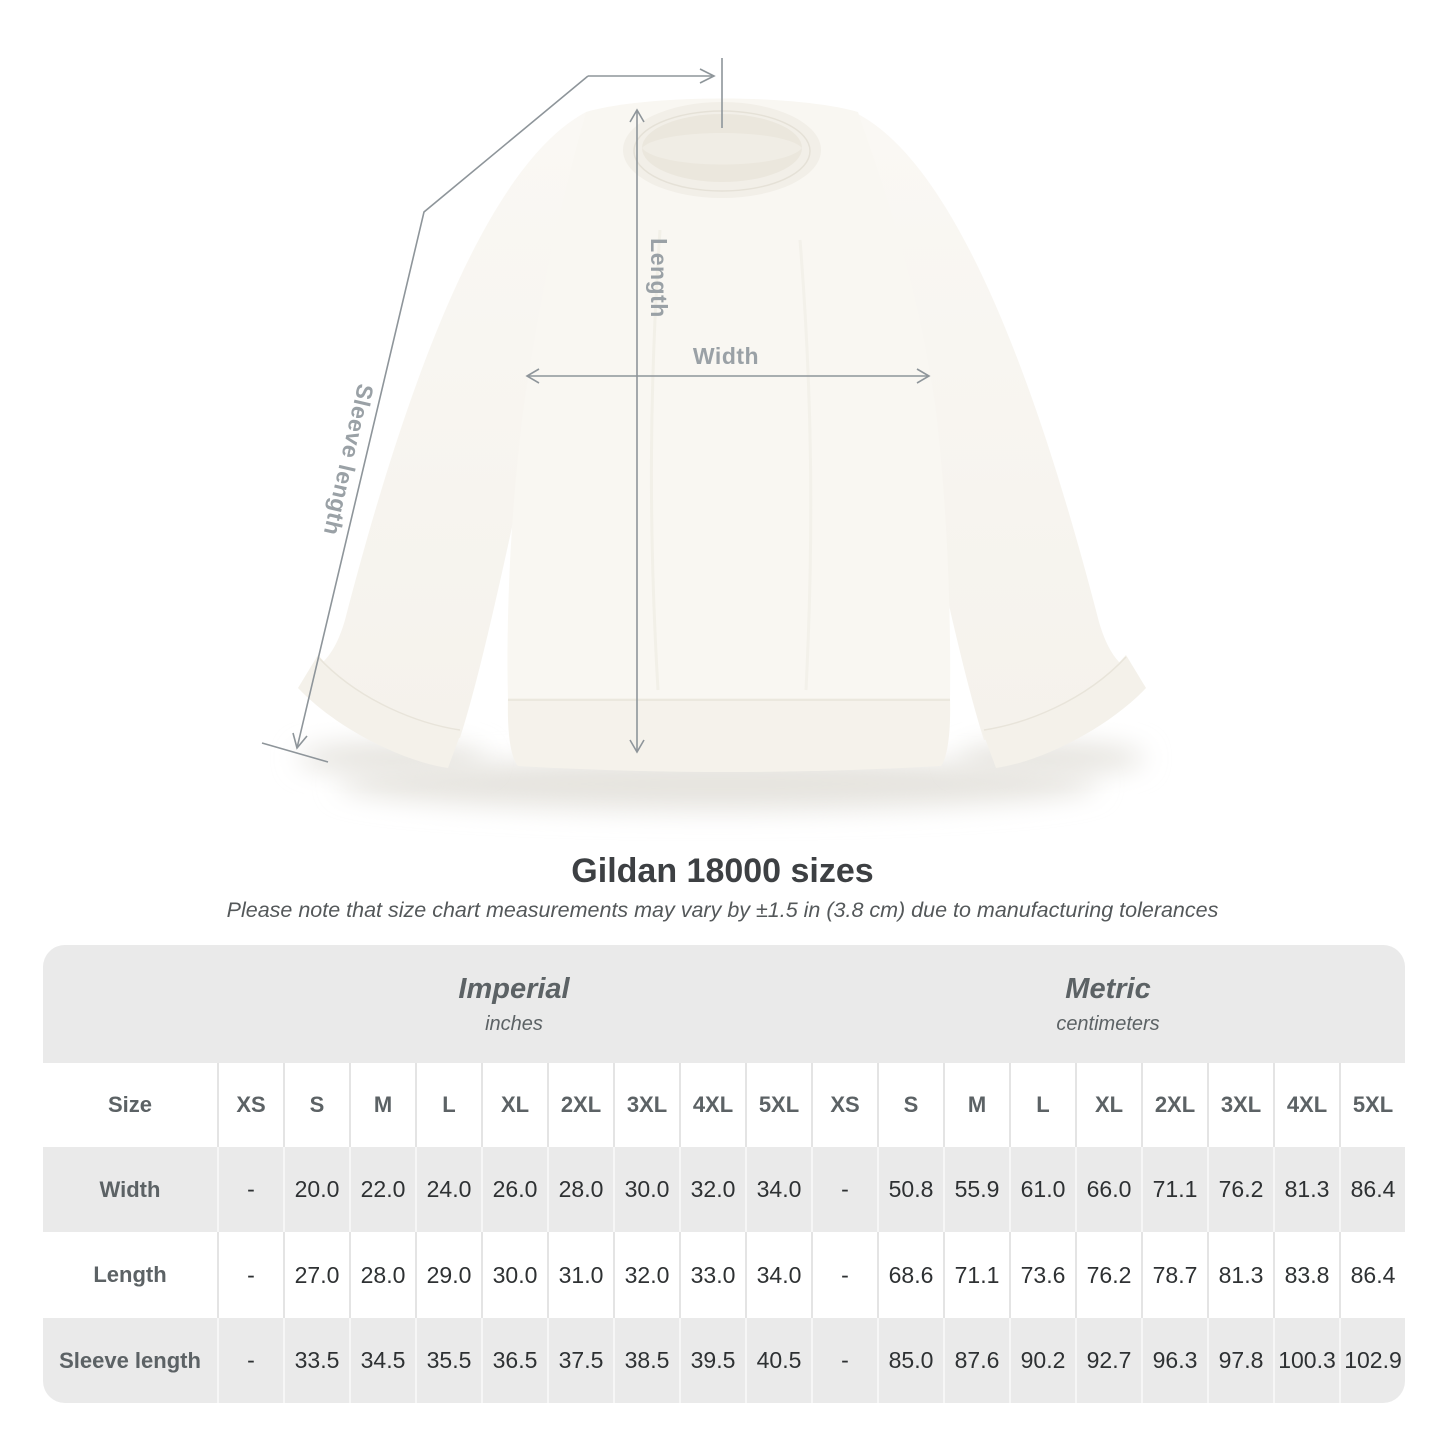 The height and width of the screenshot is (1445, 1445). What do you see at coordinates (1108, 1189) in the screenshot?
I see `measurement-value-cell: 66.0` at bounding box center [1108, 1189].